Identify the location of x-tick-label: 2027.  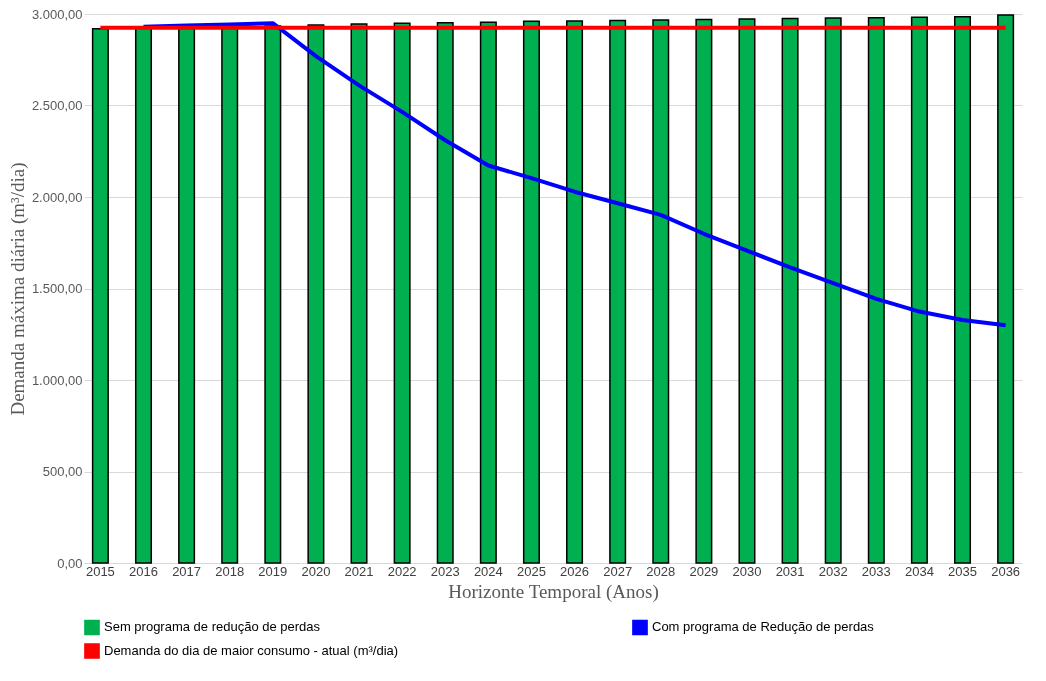
(618, 571).